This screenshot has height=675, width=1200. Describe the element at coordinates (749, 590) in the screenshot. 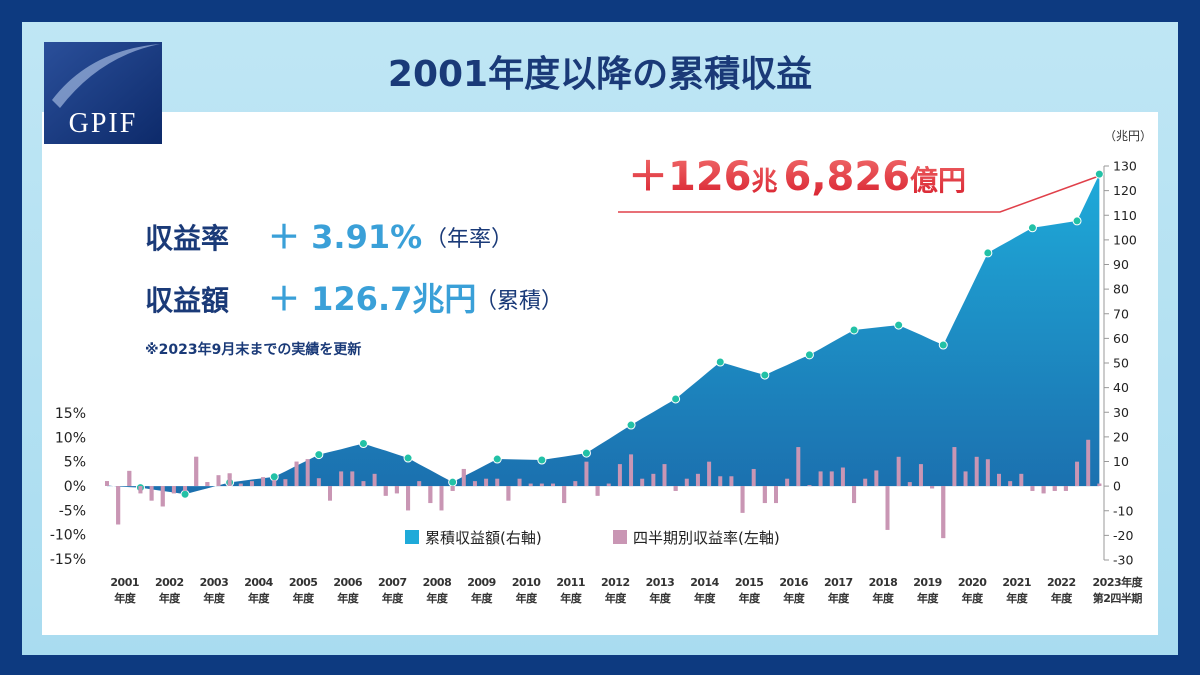

I see `x-tick-label: 2015年度` at that location.